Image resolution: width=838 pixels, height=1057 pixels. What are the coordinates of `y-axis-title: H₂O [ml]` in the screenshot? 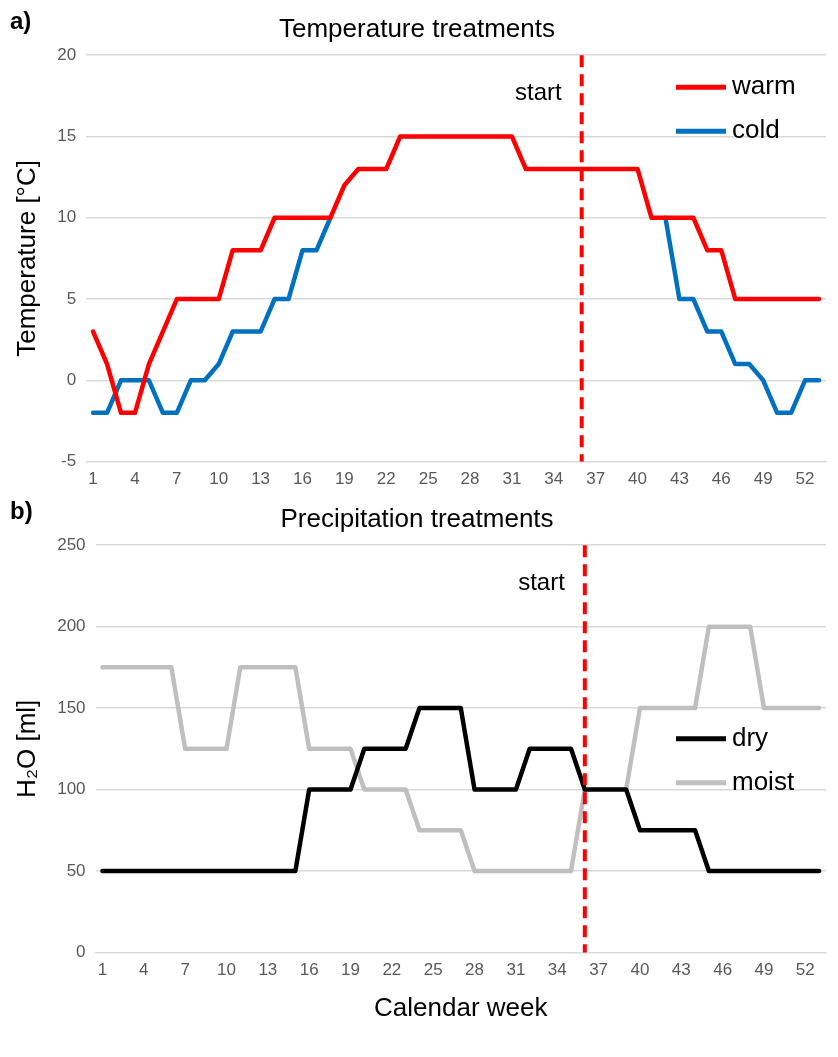 It's located at (25, 748).